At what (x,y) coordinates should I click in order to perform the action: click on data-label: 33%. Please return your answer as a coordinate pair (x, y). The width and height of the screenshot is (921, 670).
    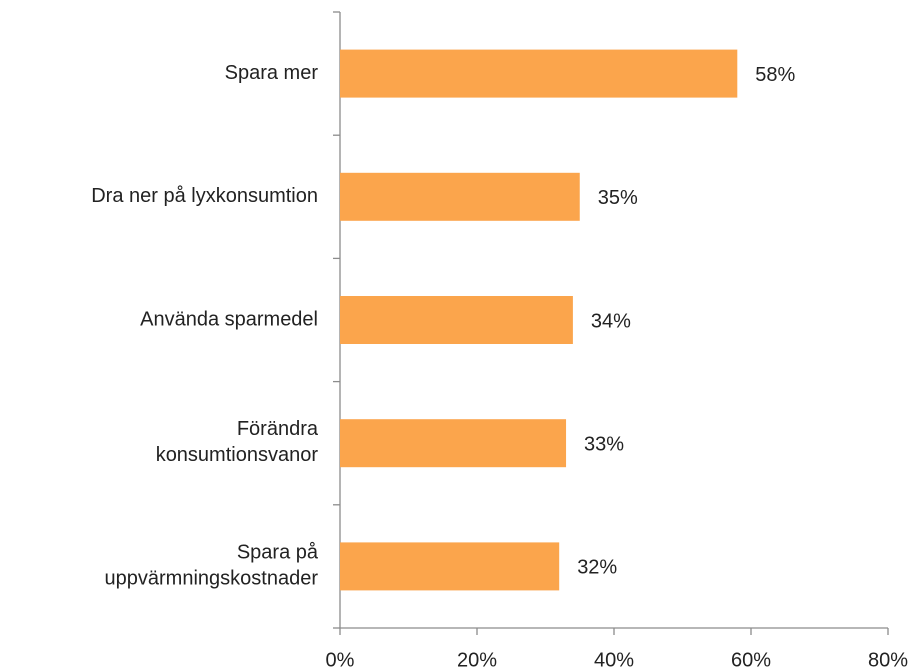
    Looking at the image, I should click on (604, 444).